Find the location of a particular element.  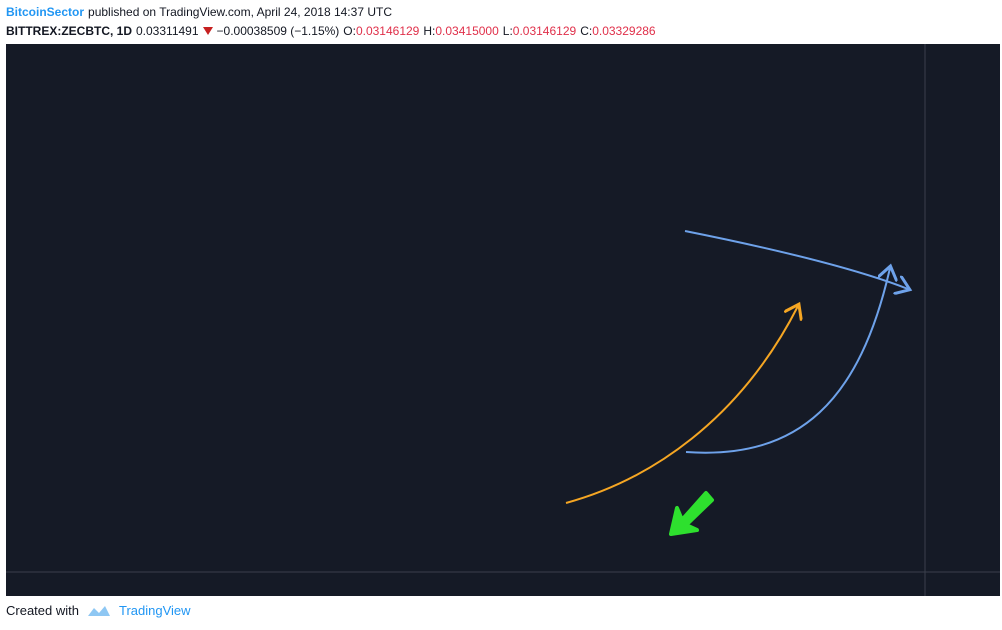

down-arrow is located at coordinates (207, 30).